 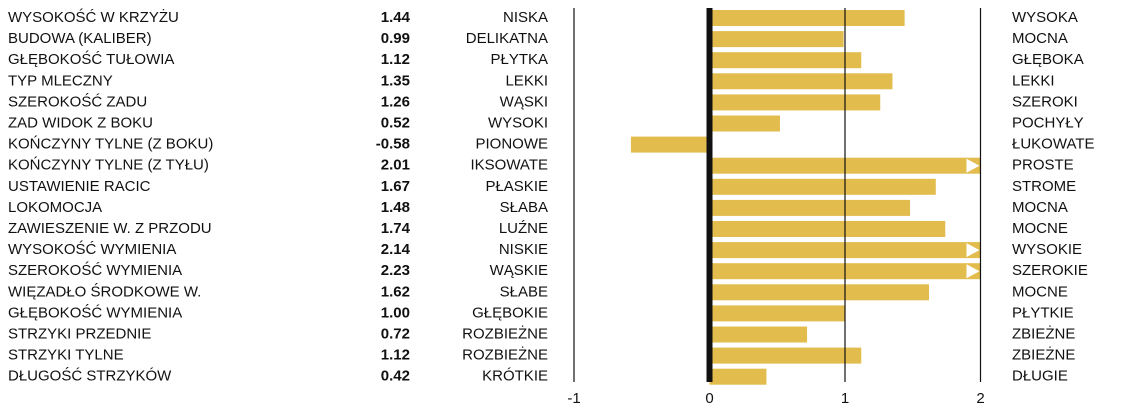 What do you see at coordinates (393, 144) in the screenshot?
I see `trait-value: -0.58` at bounding box center [393, 144].